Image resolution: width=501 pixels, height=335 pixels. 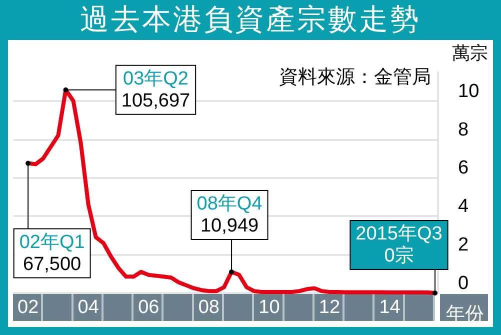 I want to click on x-tick-label: 02, so click(x=28, y=307).